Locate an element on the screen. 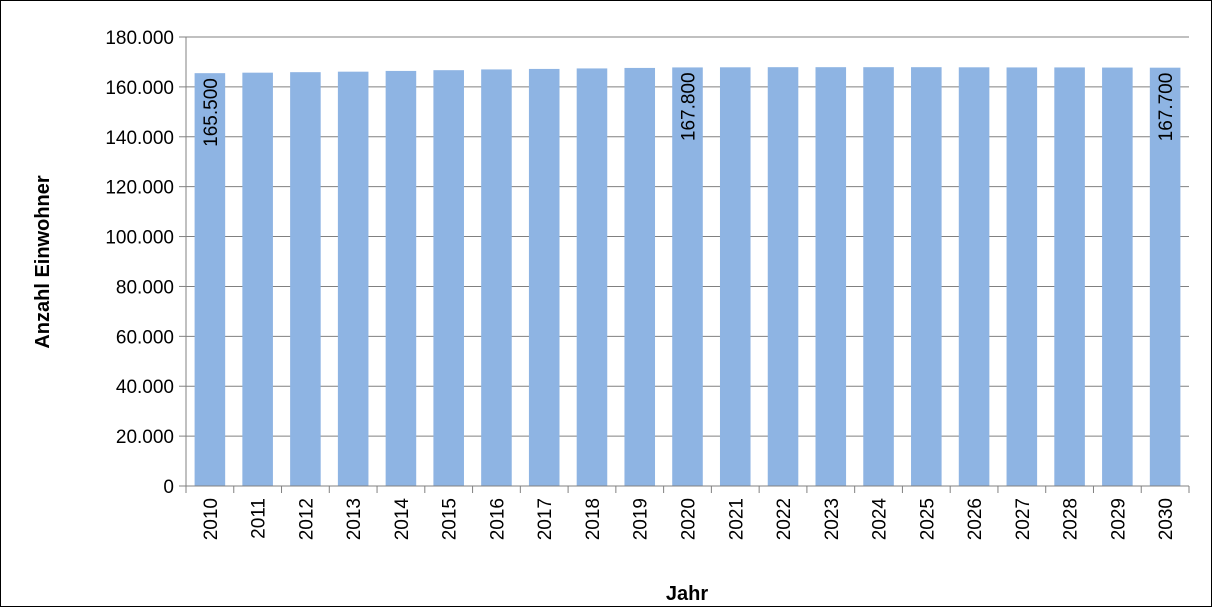  x-tick-label: 2014 is located at coordinates (402, 519).